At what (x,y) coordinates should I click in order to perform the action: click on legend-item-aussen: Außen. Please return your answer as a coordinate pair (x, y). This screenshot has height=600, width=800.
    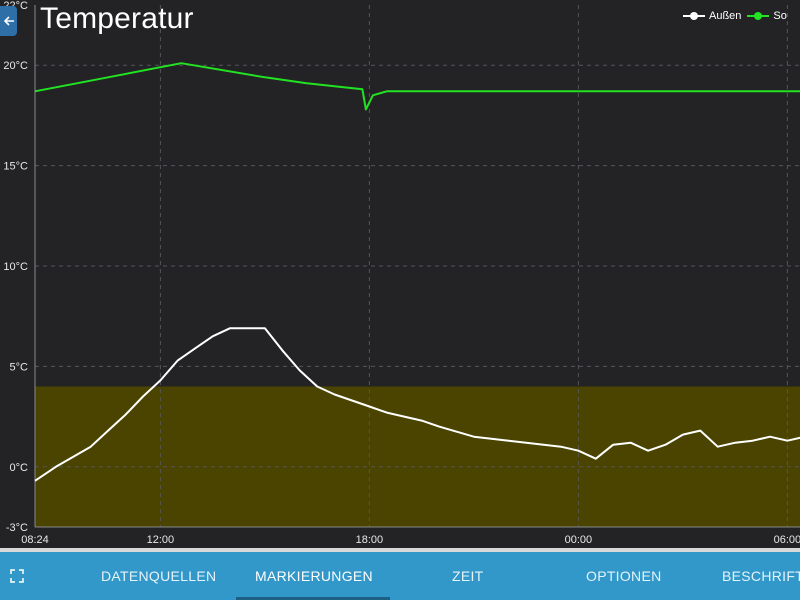
    Looking at the image, I should click on (712, 16).